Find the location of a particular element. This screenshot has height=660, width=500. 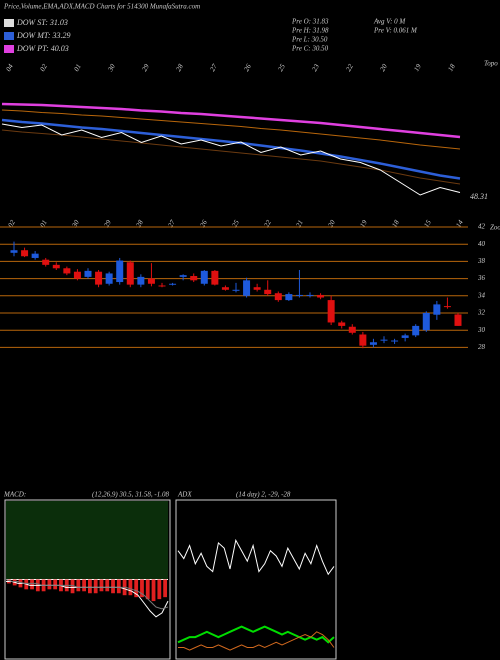

x-tick-label: 23 is located at coordinates (315, 67).